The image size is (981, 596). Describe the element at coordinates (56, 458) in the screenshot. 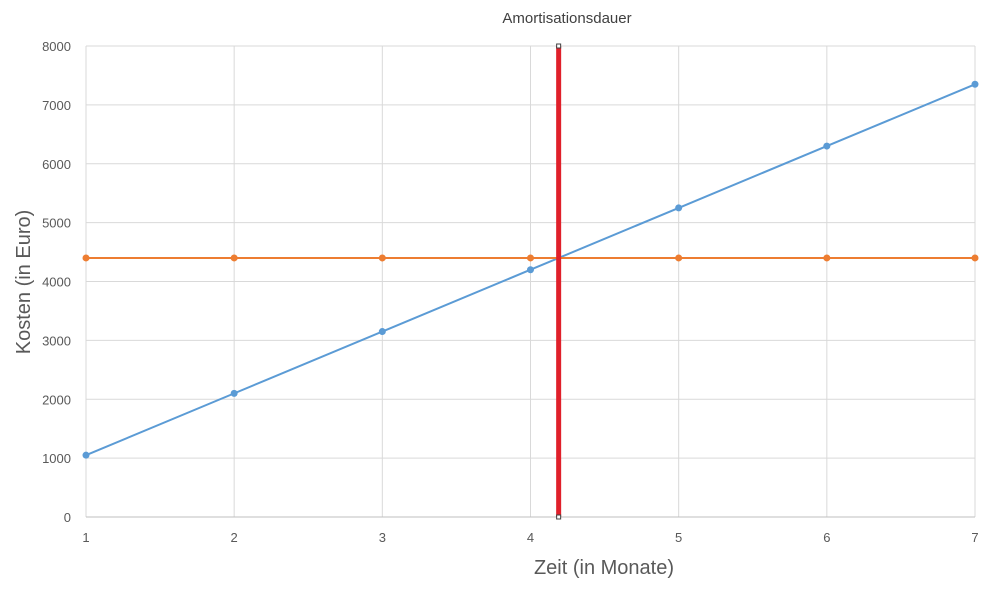

I see `y-tick-label: 1000` at that location.